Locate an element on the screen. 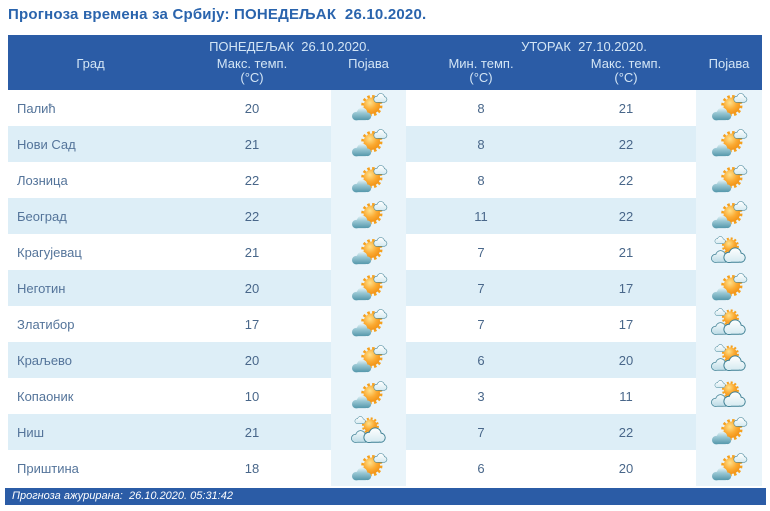 This screenshot has width=770, height=511. day-group-row: ПОНЕДЕЉАК 26.10.2020. УТОРАК 27.10.2020. is located at coordinates (385, 45).